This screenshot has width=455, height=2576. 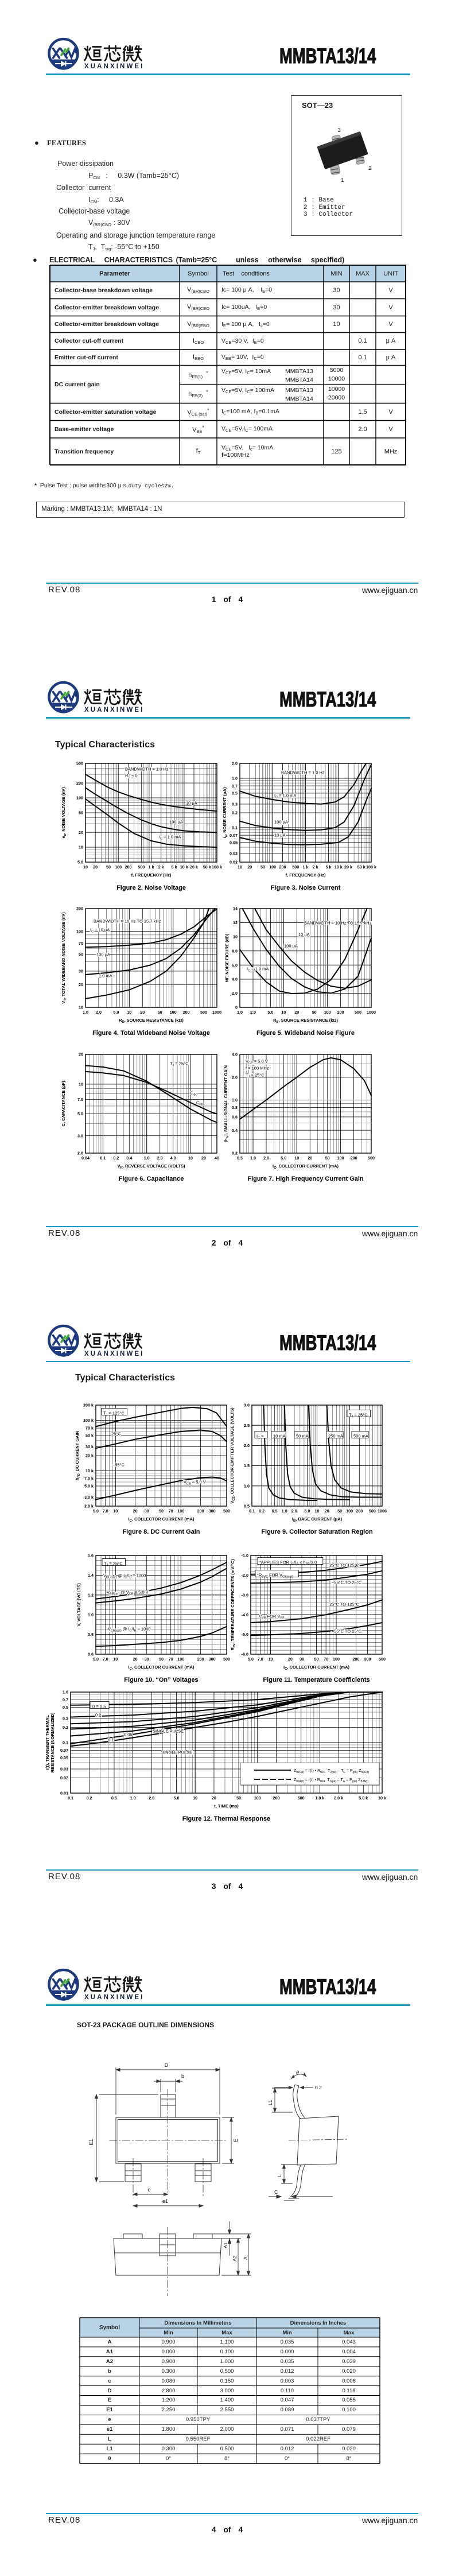 What do you see at coordinates (245, 1555) in the screenshot?
I see `svg-text: -1.0` at bounding box center [245, 1555].